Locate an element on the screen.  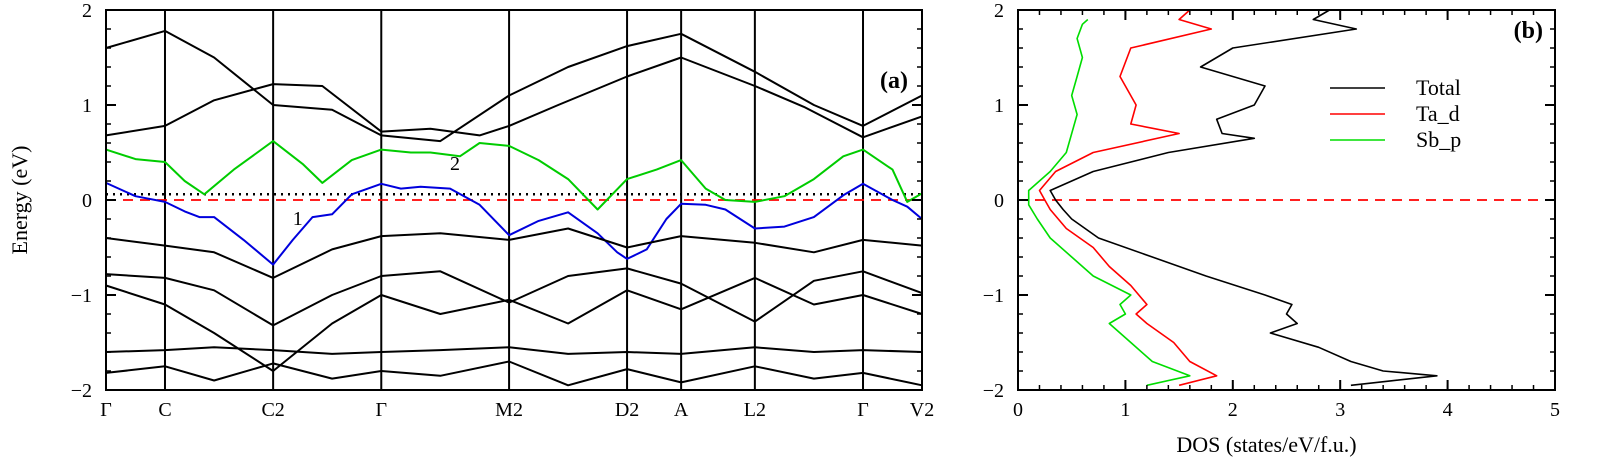
band-number-label: 1 is located at coordinates (298, 219).